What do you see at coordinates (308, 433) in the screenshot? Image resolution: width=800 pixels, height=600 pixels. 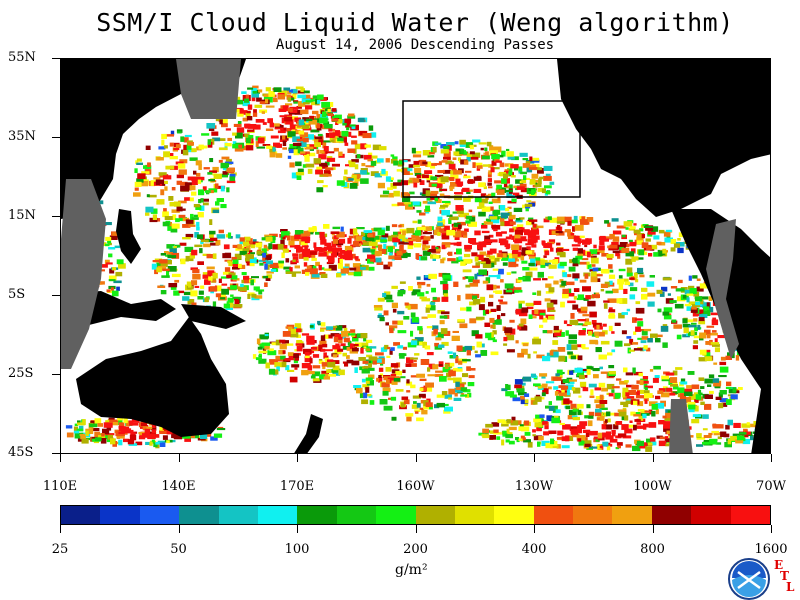 I see `new-zealand-land` at bounding box center [308, 433].